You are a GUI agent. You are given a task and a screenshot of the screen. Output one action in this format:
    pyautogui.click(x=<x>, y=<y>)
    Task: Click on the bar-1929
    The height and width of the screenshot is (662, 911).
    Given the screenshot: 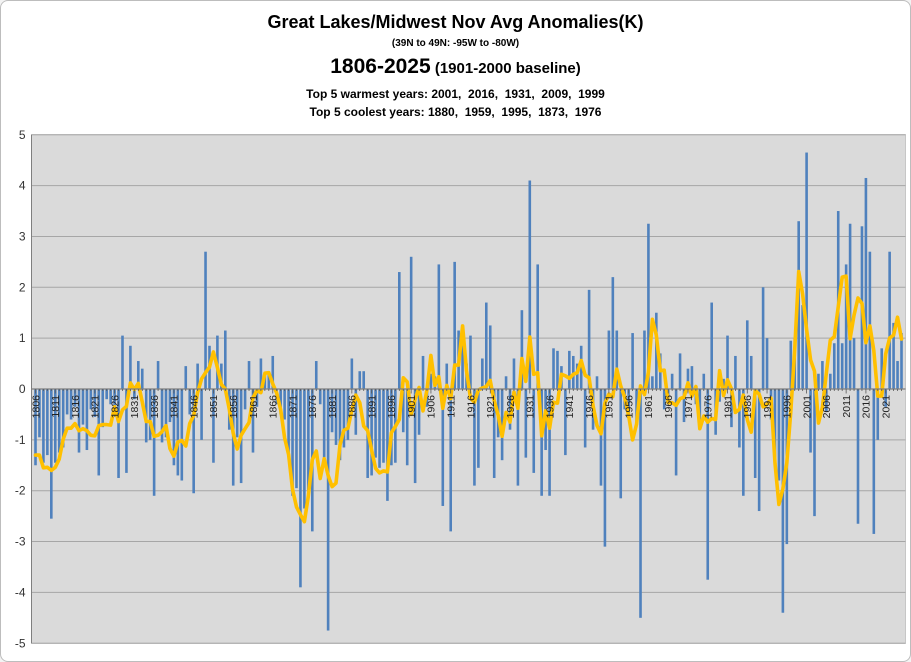 What is the action you would take?
    pyautogui.click(x=522, y=349)
    